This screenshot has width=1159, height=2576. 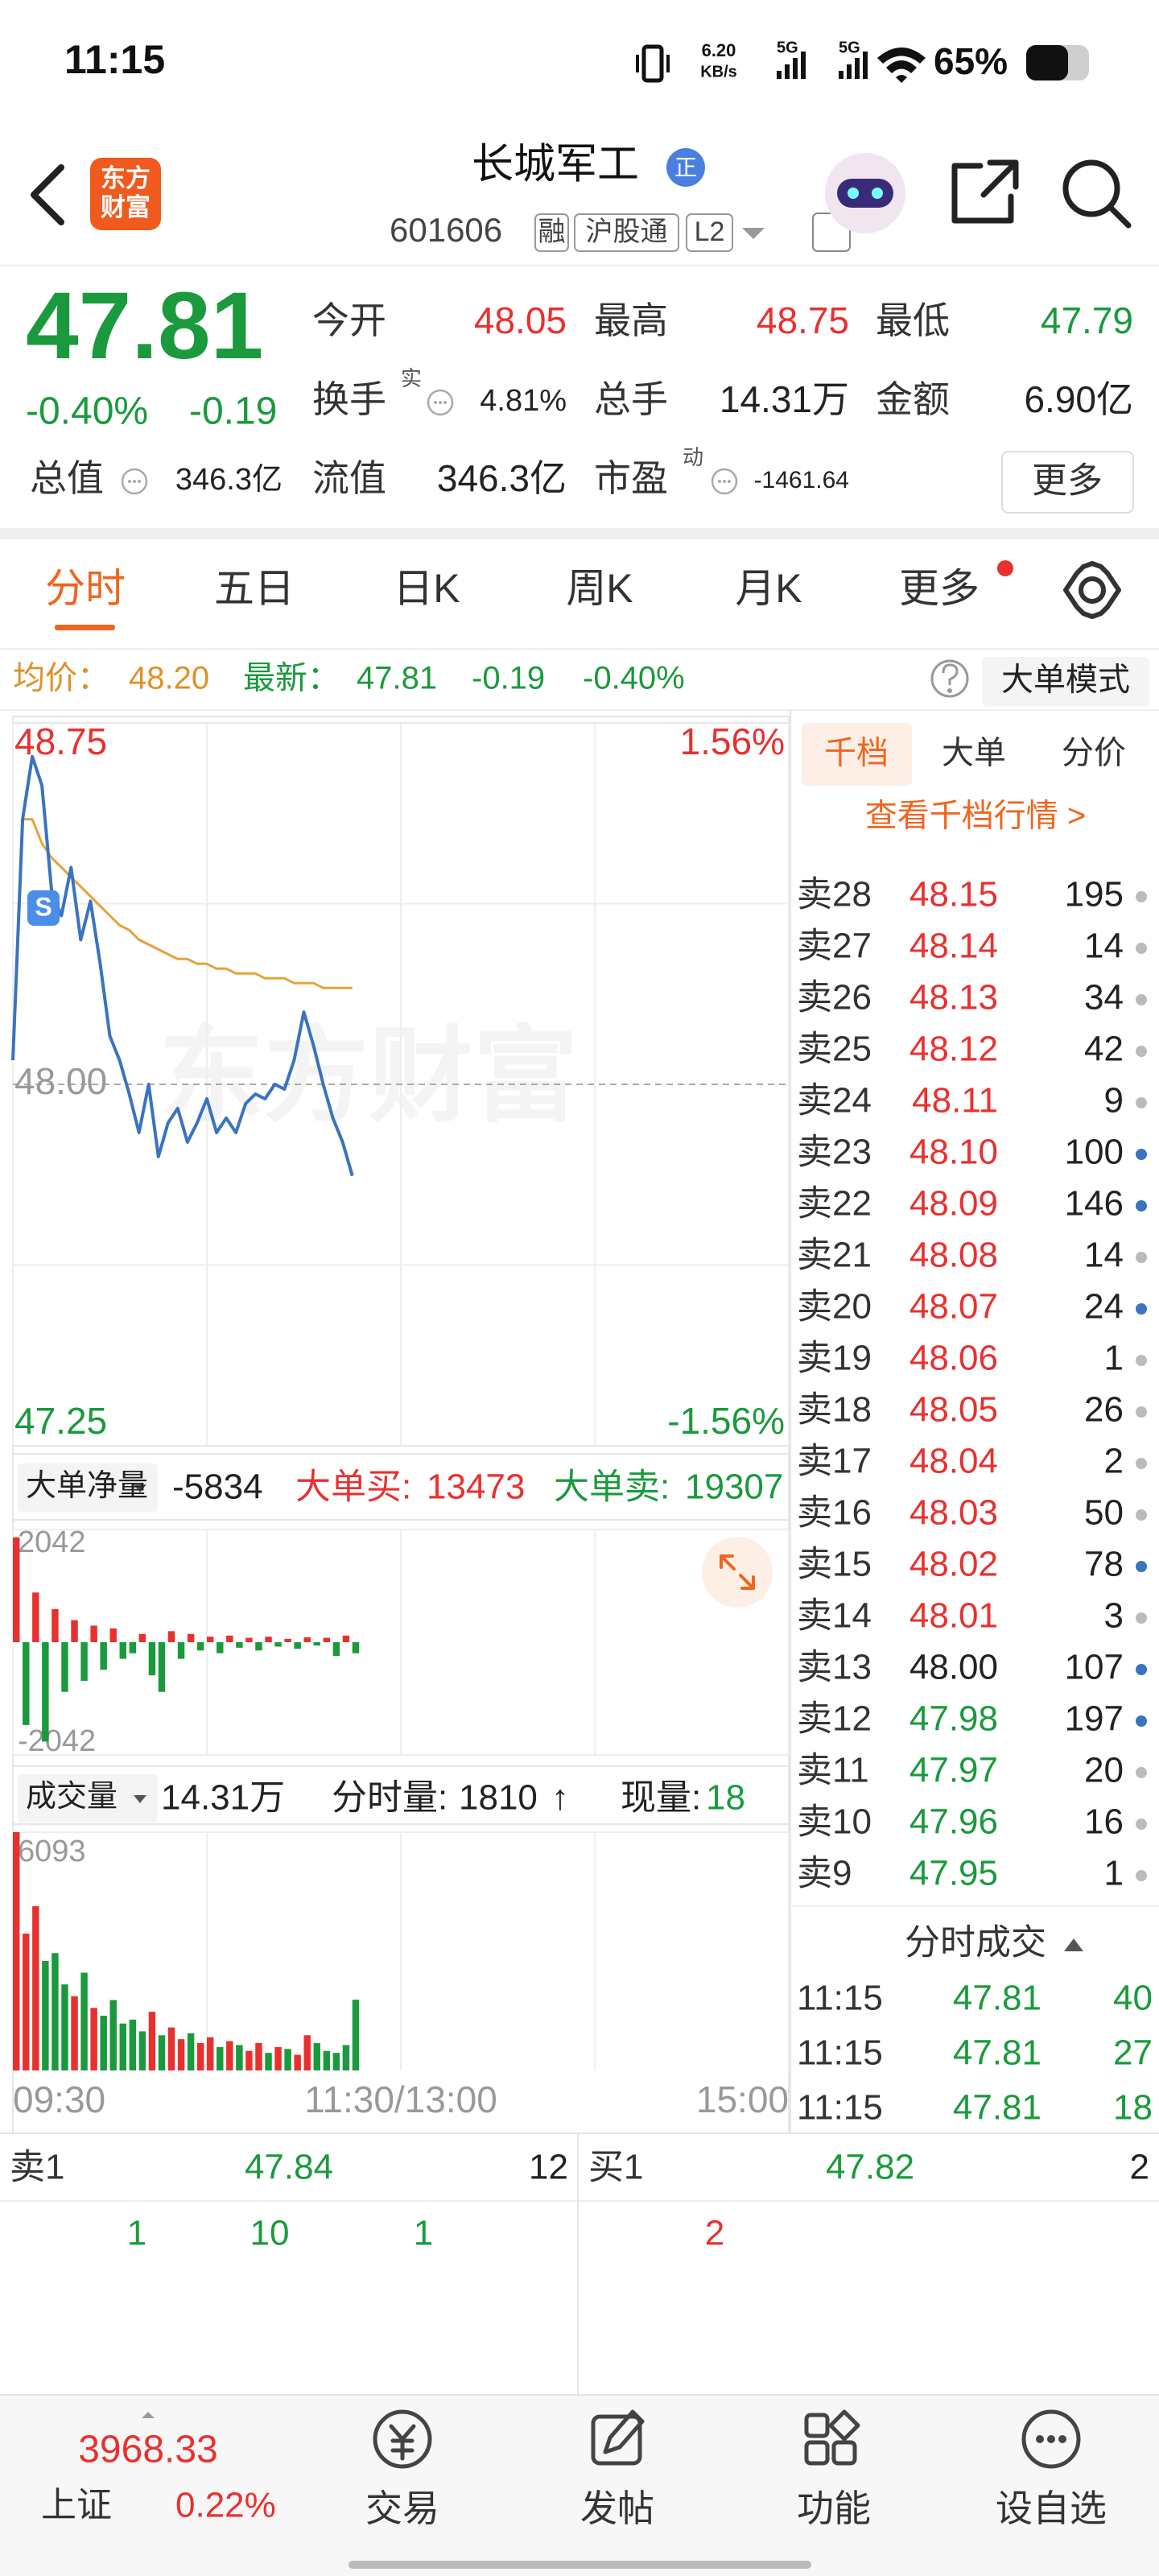 What do you see at coordinates (985, 191) in the screenshot?
I see `share-button` at bounding box center [985, 191].